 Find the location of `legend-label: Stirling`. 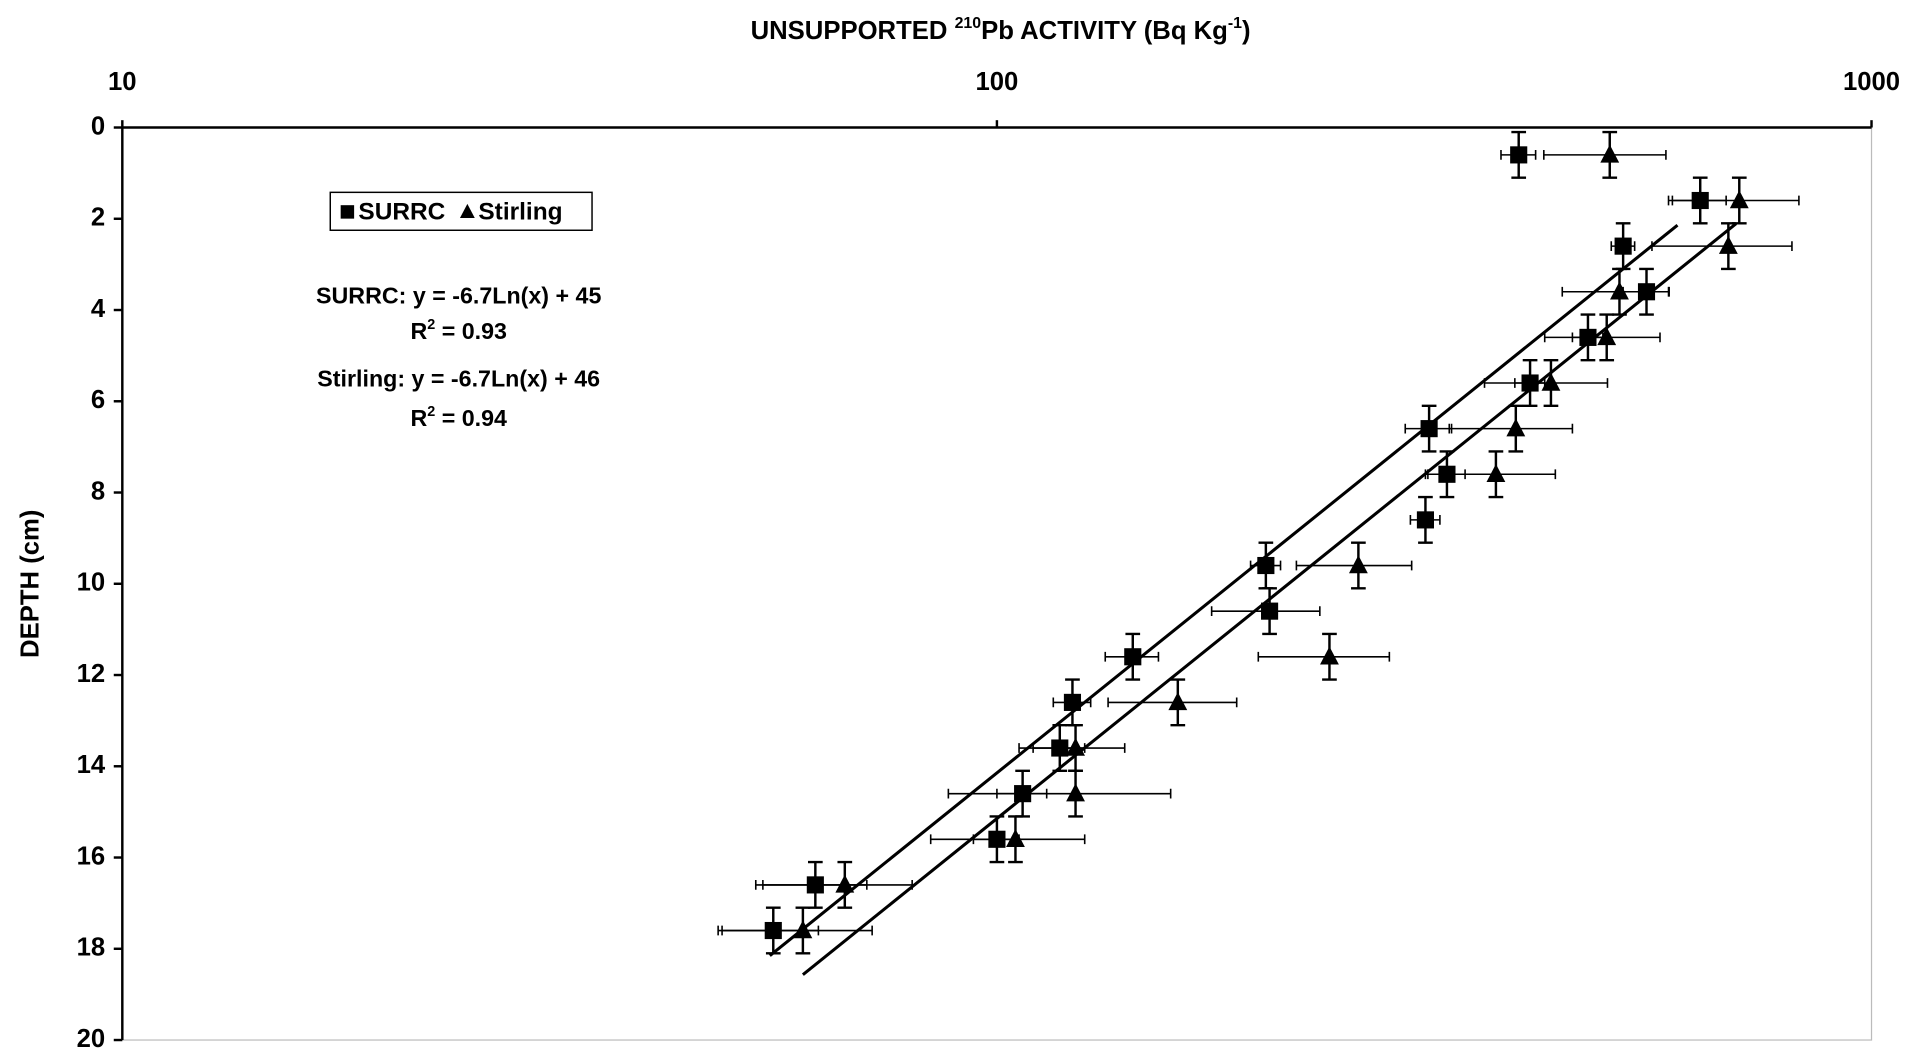

legend-label: Stirling is located at coordinates (520, 212).